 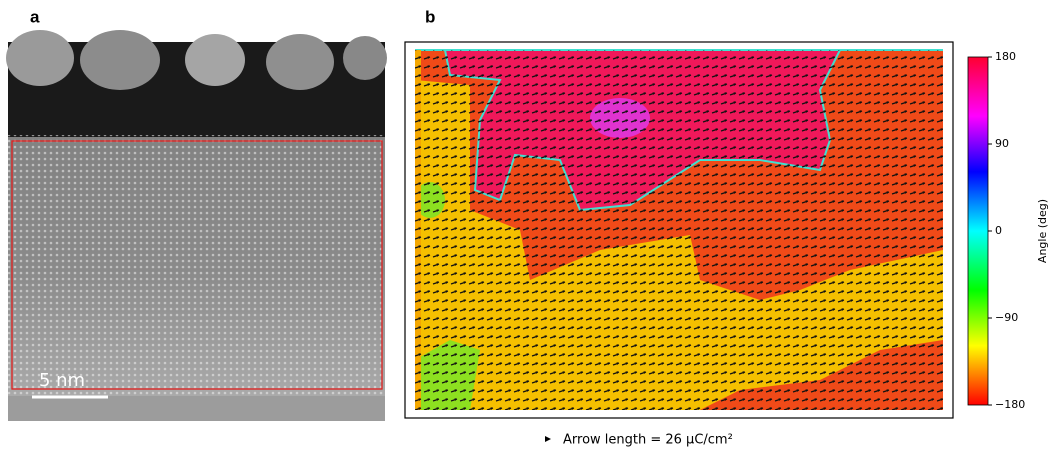 I want to click on arrow-key, so click(x=548, y=439).